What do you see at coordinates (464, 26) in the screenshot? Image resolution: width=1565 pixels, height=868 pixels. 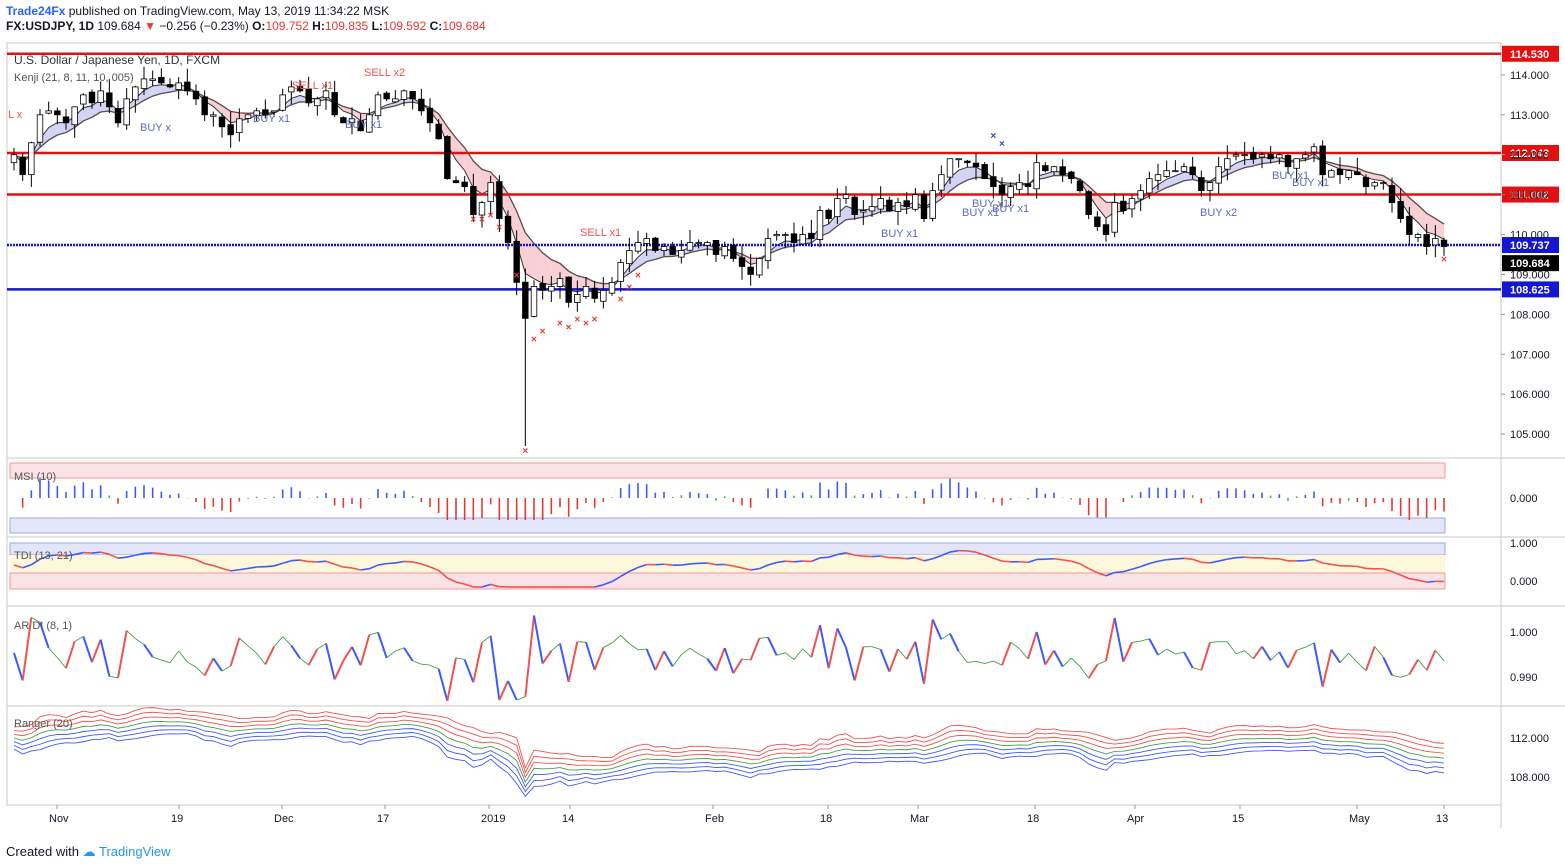 I see `close-value: 109.684` at bounding box center [464, 26].